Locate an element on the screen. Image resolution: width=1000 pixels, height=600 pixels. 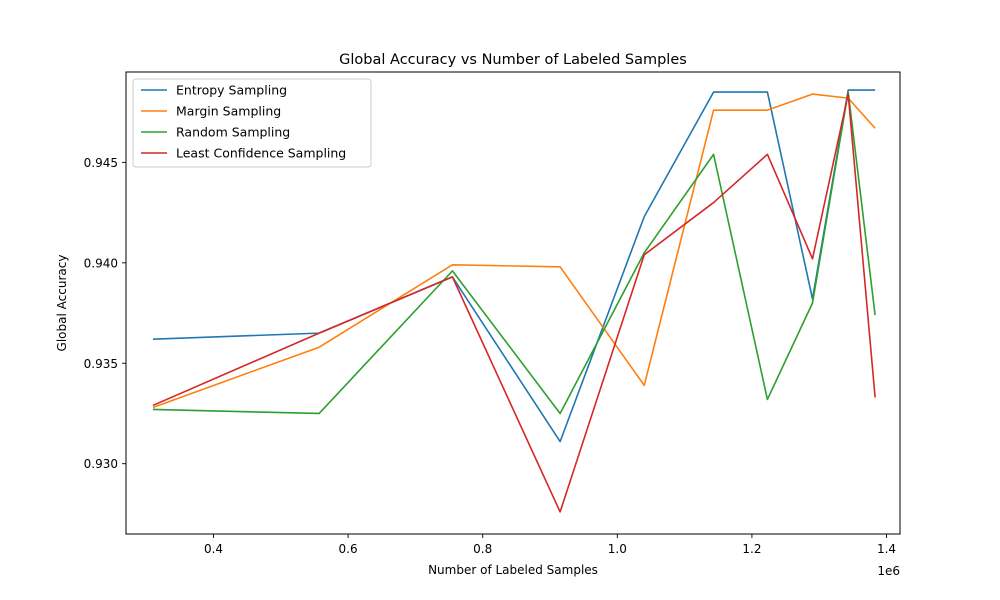
x-tick-label: 1.0 is located at coordinates (617, 549).